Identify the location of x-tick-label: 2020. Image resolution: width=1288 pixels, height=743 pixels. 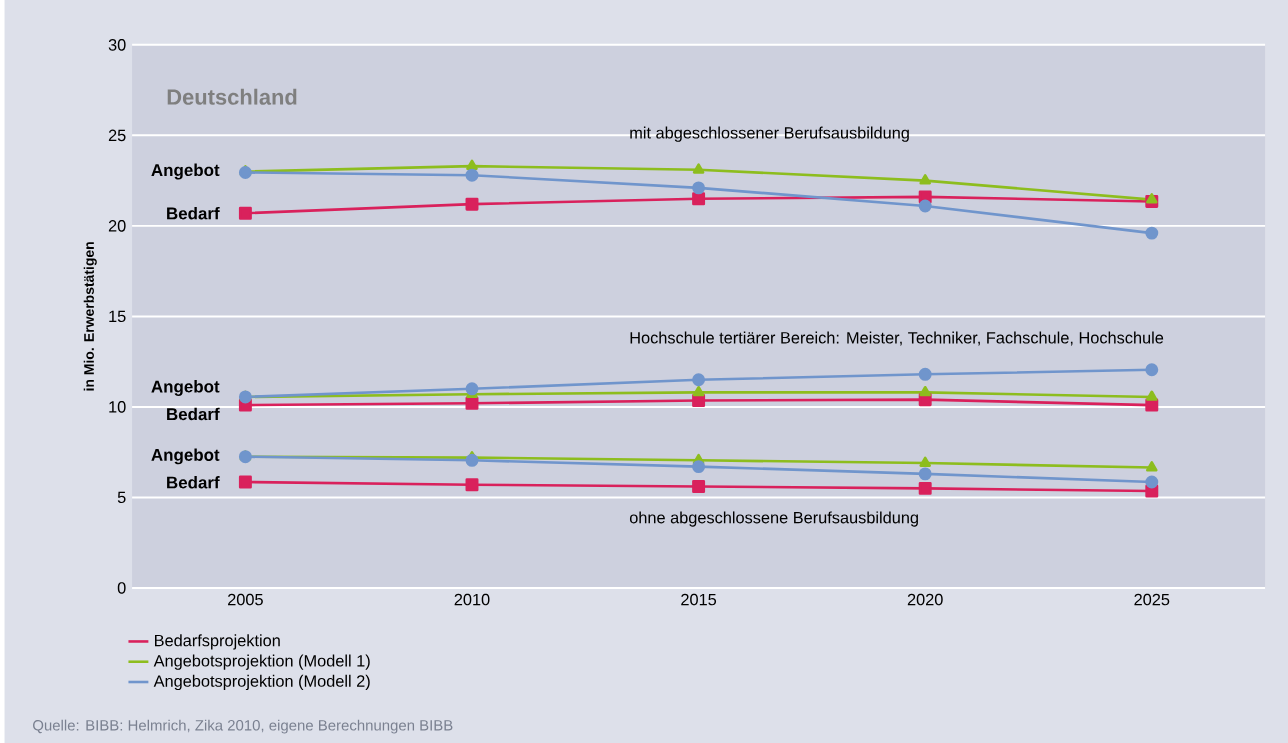
(925, 599).